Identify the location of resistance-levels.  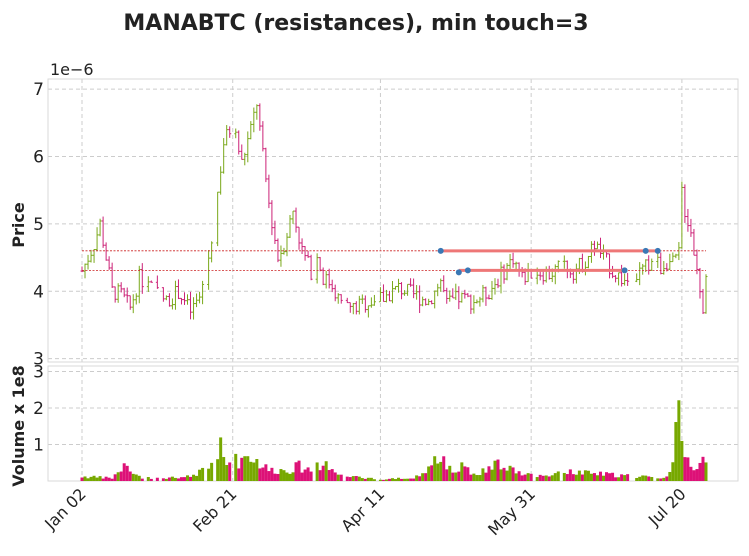
(394, 261).